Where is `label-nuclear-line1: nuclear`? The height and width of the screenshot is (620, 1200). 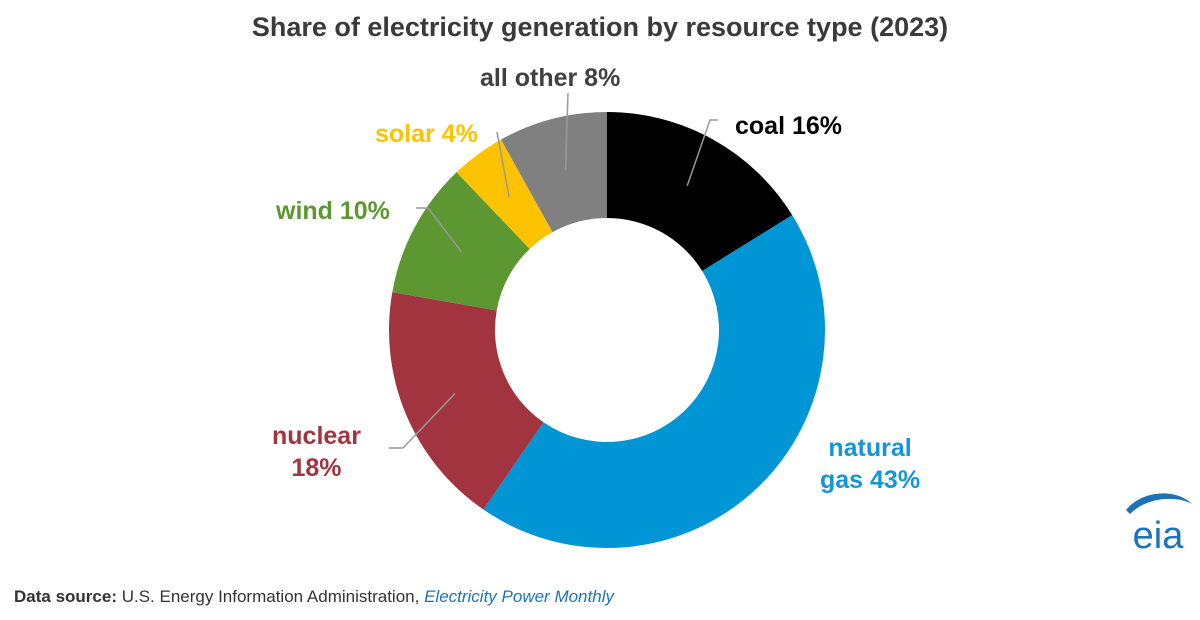 label-nuclear-line1: nuclear is located at coordinates (316, 436).